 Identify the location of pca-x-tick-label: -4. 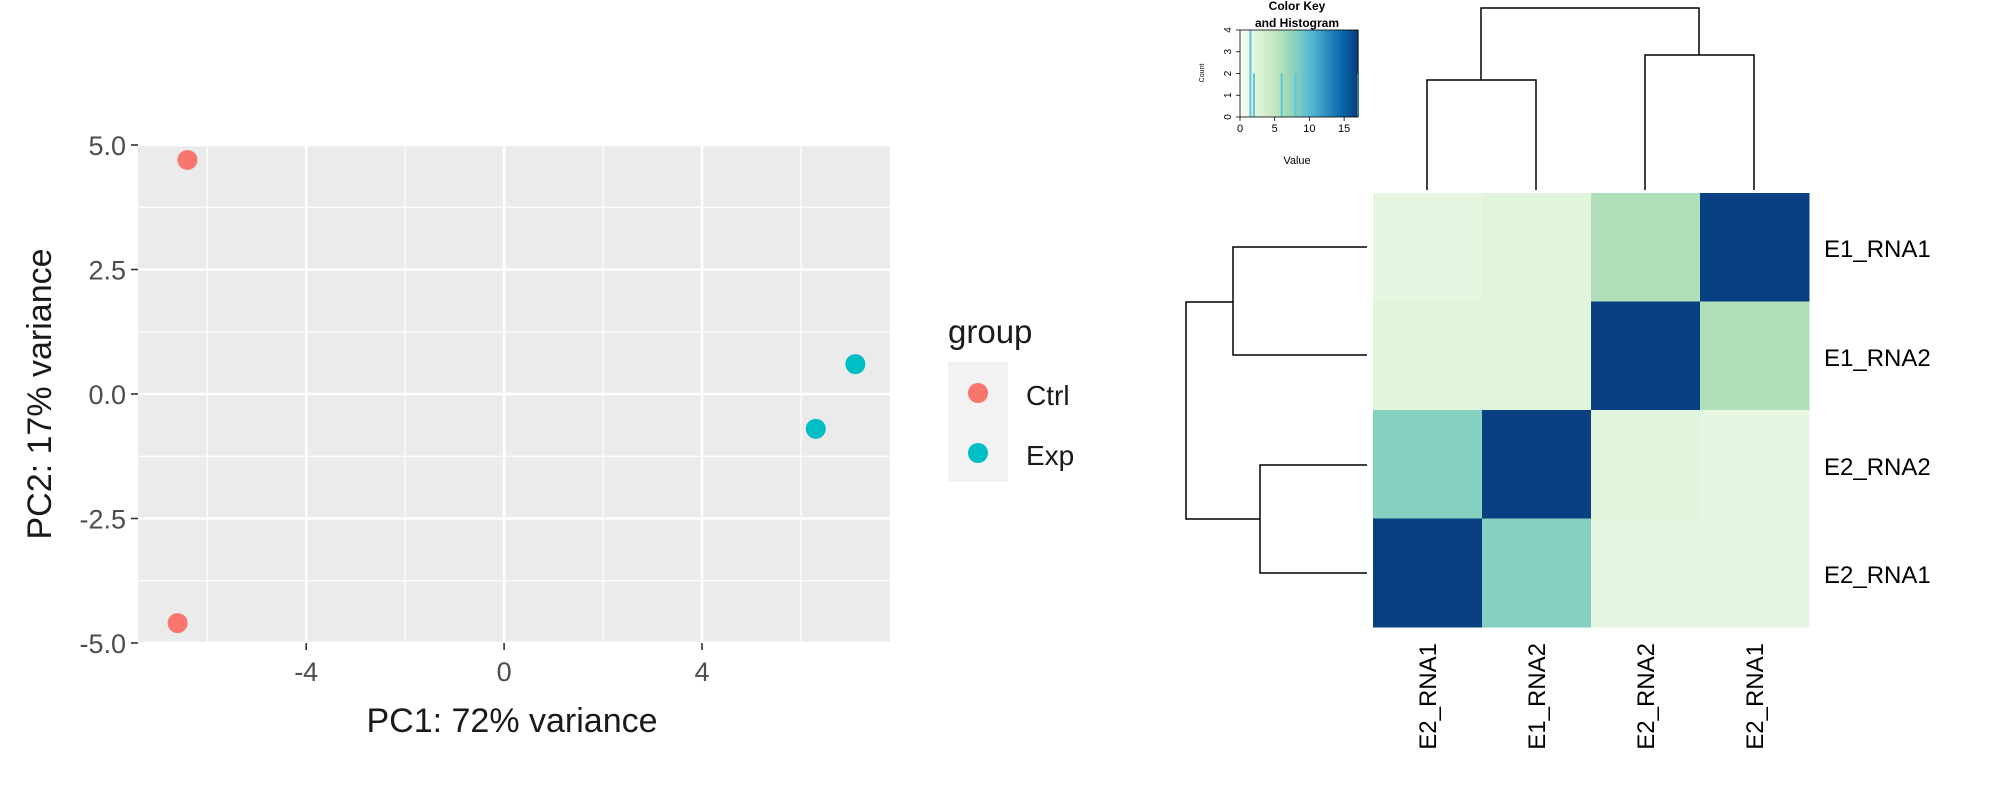
(306, 672).